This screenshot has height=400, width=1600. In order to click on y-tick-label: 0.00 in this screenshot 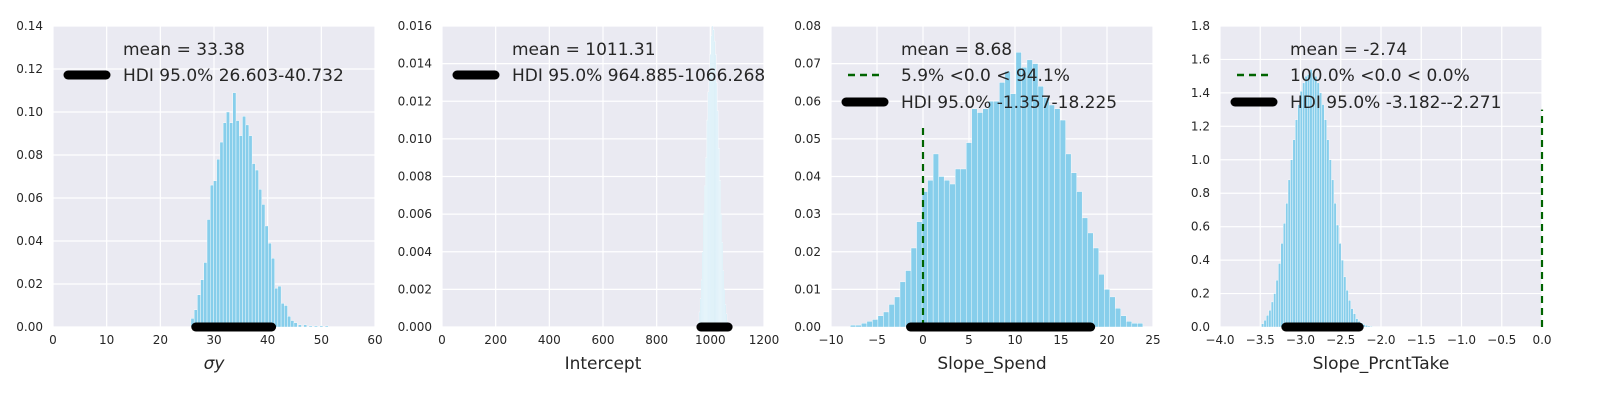, I will do `click(29, 327)`.